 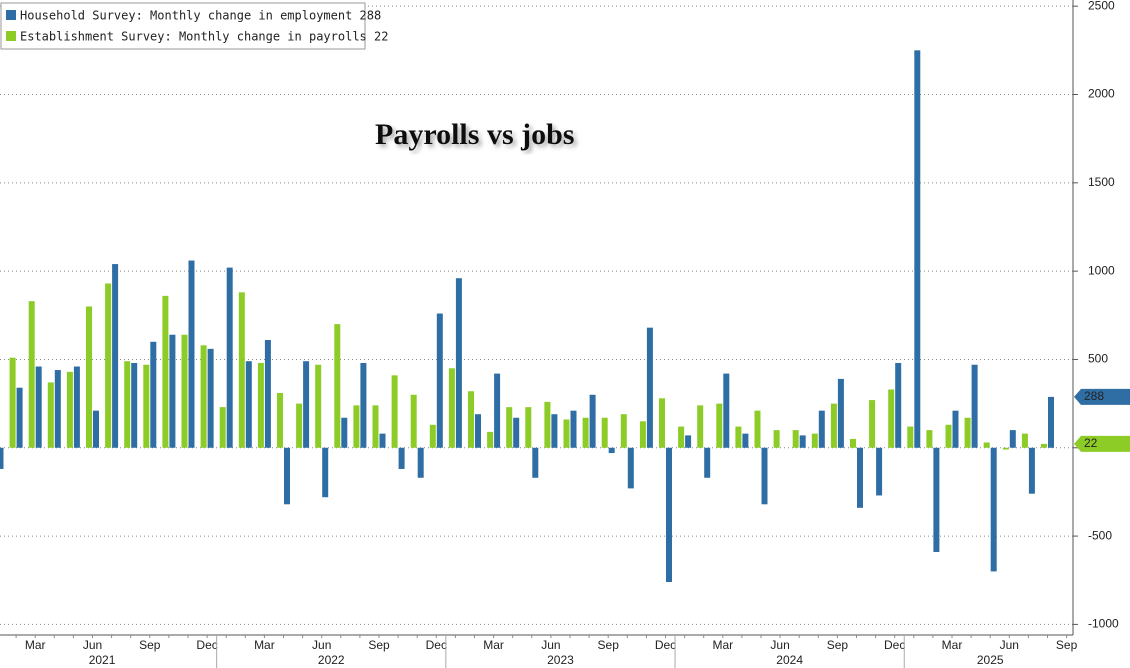 I want to click on chart-title: Payrolls vs jobs, so click(x=474, y=134).